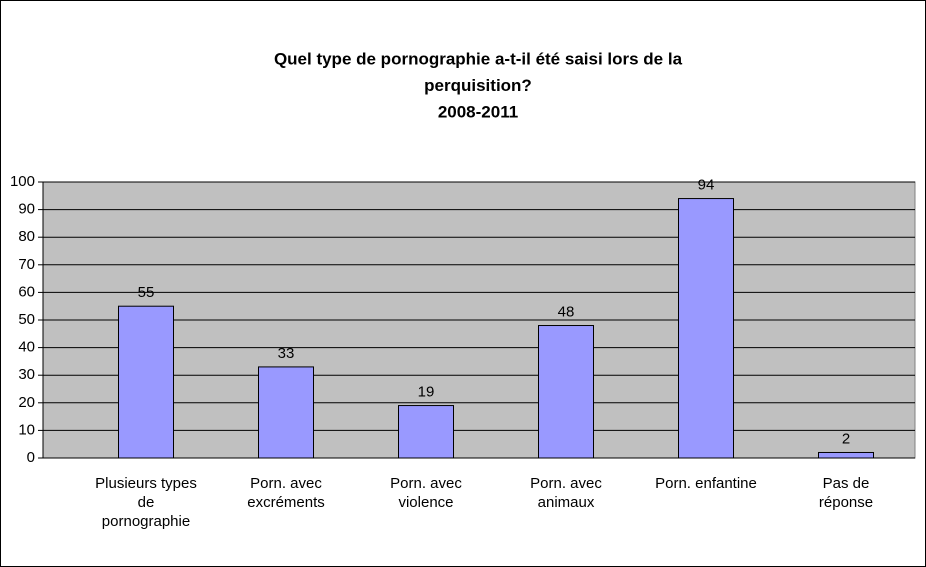 This screenshot has height=567, width=926. Describe the element at coordinates (478, 111) in the screenshot. I see `chart-title: 2008-2011` at that location.